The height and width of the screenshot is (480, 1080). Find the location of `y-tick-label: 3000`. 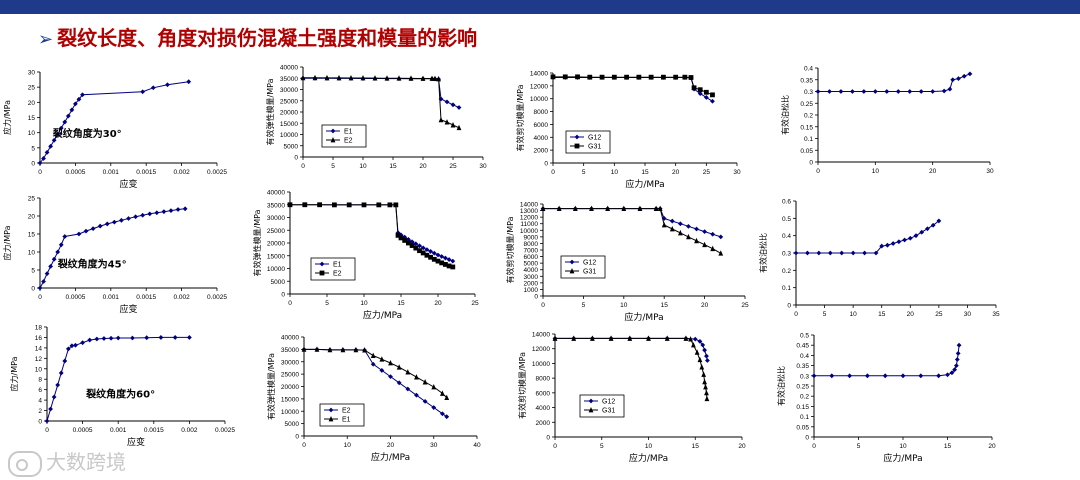

y-tick-label: 3000 is located at coordinates (531, 277).